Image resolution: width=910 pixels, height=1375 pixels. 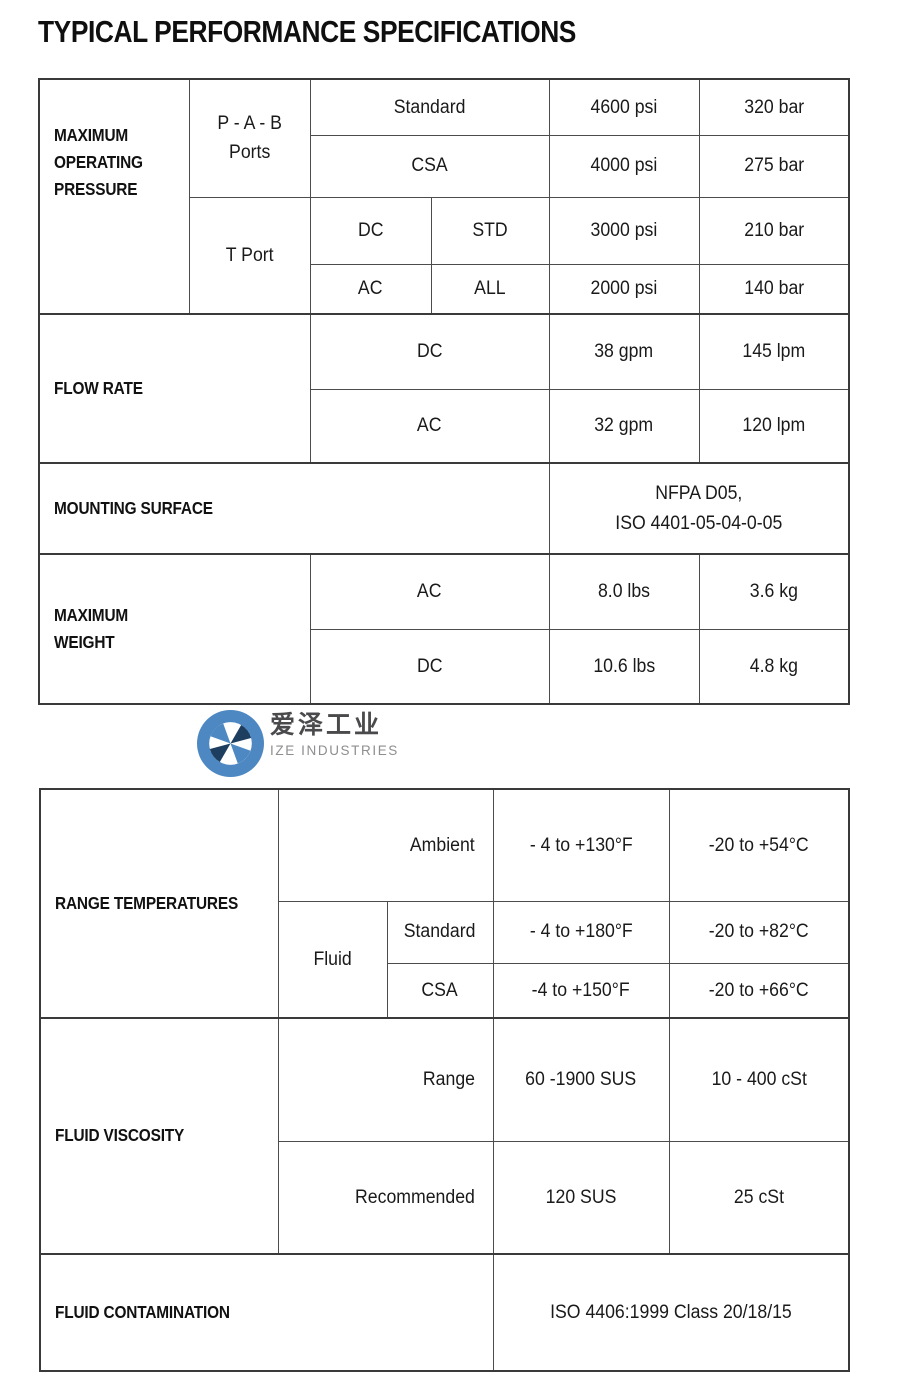 What do you see at coordinates (624, 289) in the screenshot?
I see `t-port-ac-psi: 2000 psi` at bounding box center [624, 289].